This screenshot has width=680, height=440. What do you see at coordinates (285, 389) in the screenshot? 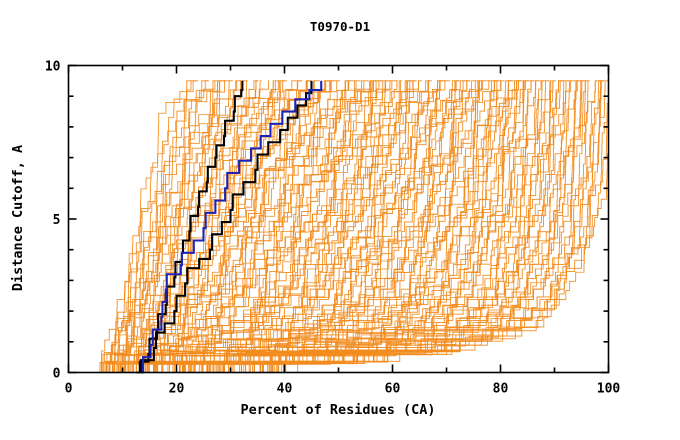
I see `x-tick-label: 40` at bounding box center [285, 389].